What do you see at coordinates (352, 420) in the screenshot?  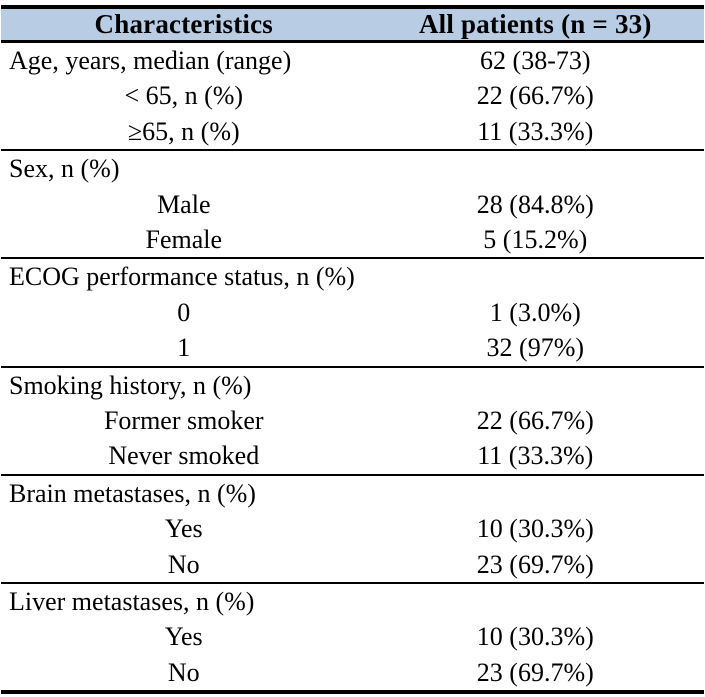 I see `table-row: Former smoker 22 (66.7%)` at bounding box center [352, 420].